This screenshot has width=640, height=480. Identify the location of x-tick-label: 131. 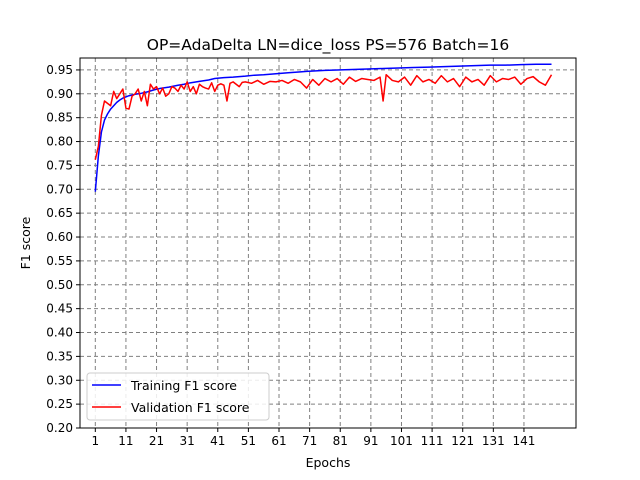
(493, 441).